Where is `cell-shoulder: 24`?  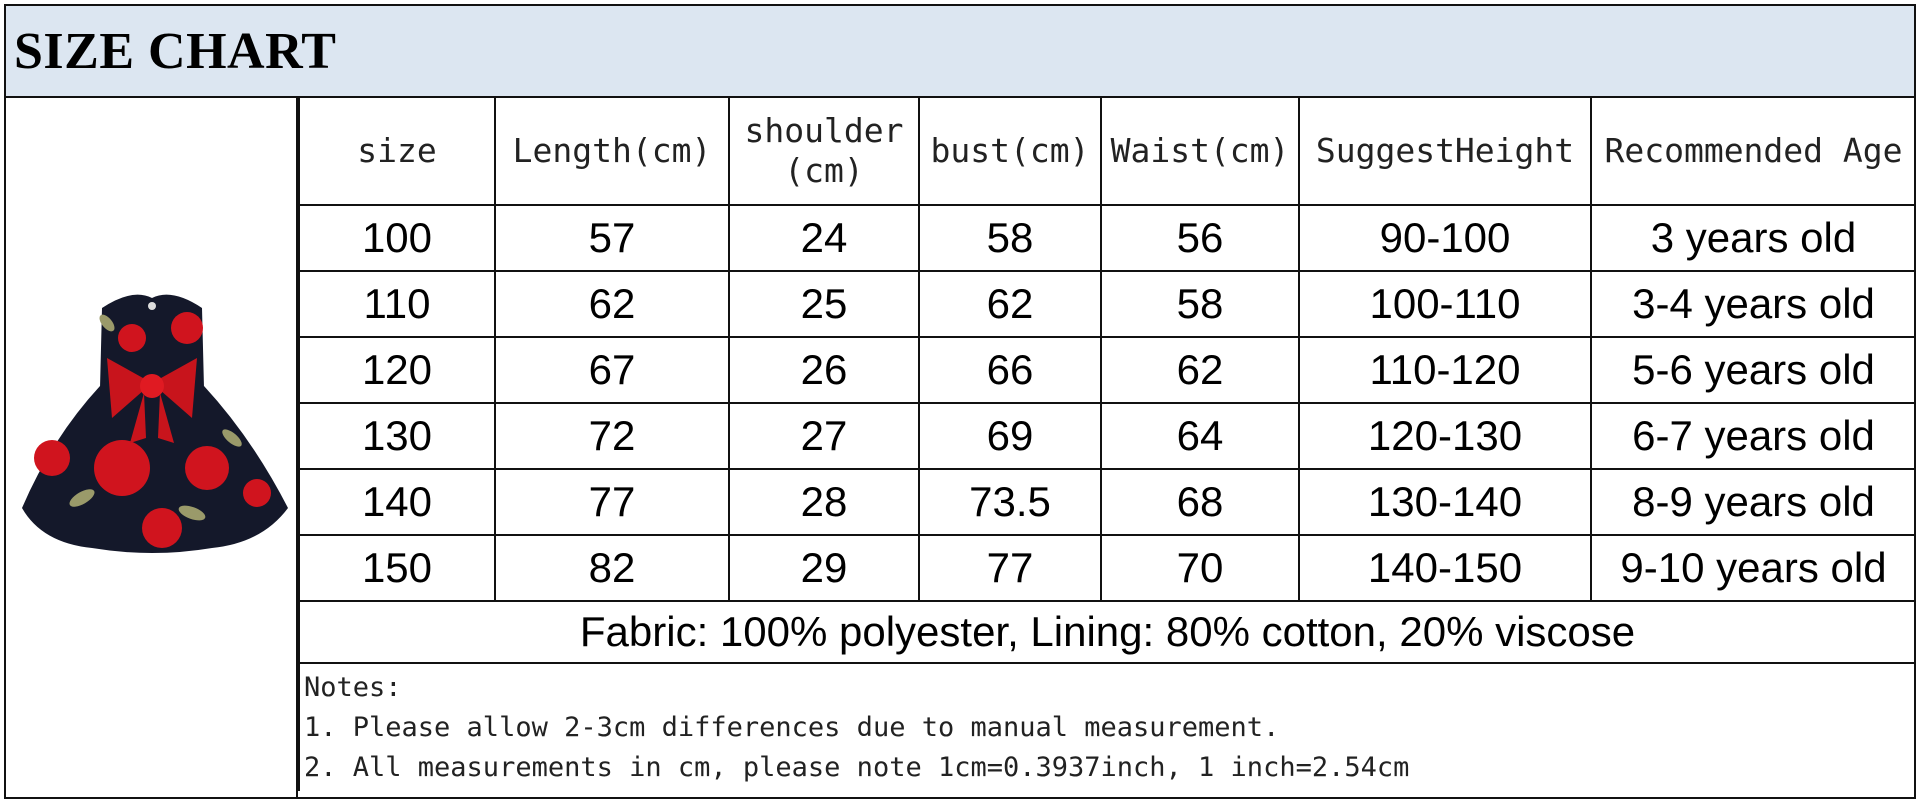 cell-shoulder: 24 is located at coordinates (824, 238).